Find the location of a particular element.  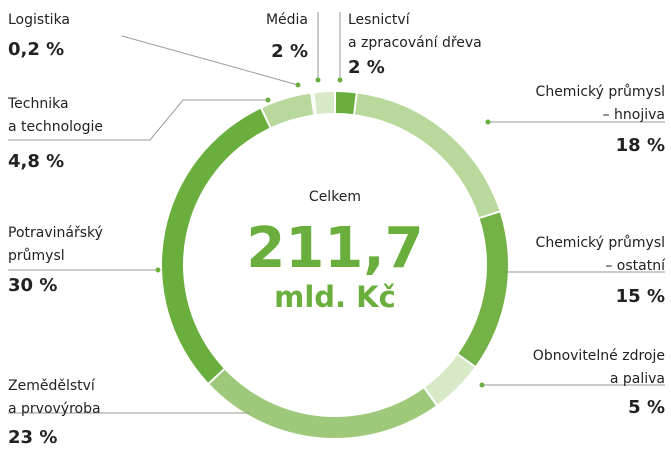

segment-label: a prvovýroba is located at coordinates (54, 409).